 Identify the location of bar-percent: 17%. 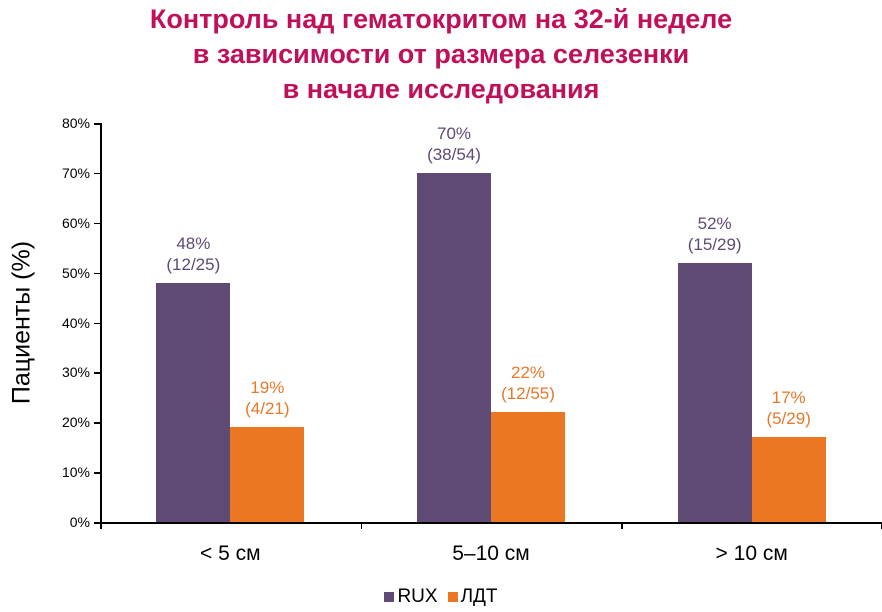
(788, 398).